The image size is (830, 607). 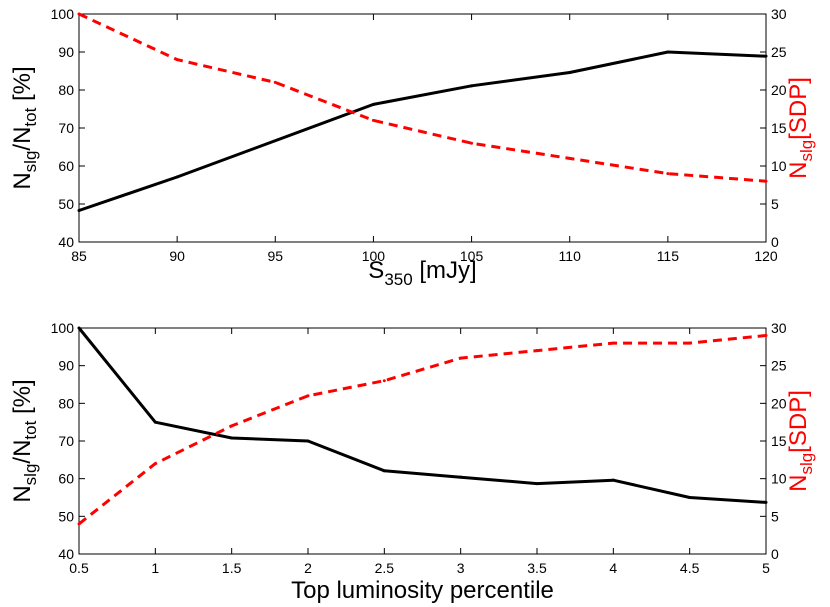 I want to click on x-tick-label: 2.5, so click(x=385, y=568).